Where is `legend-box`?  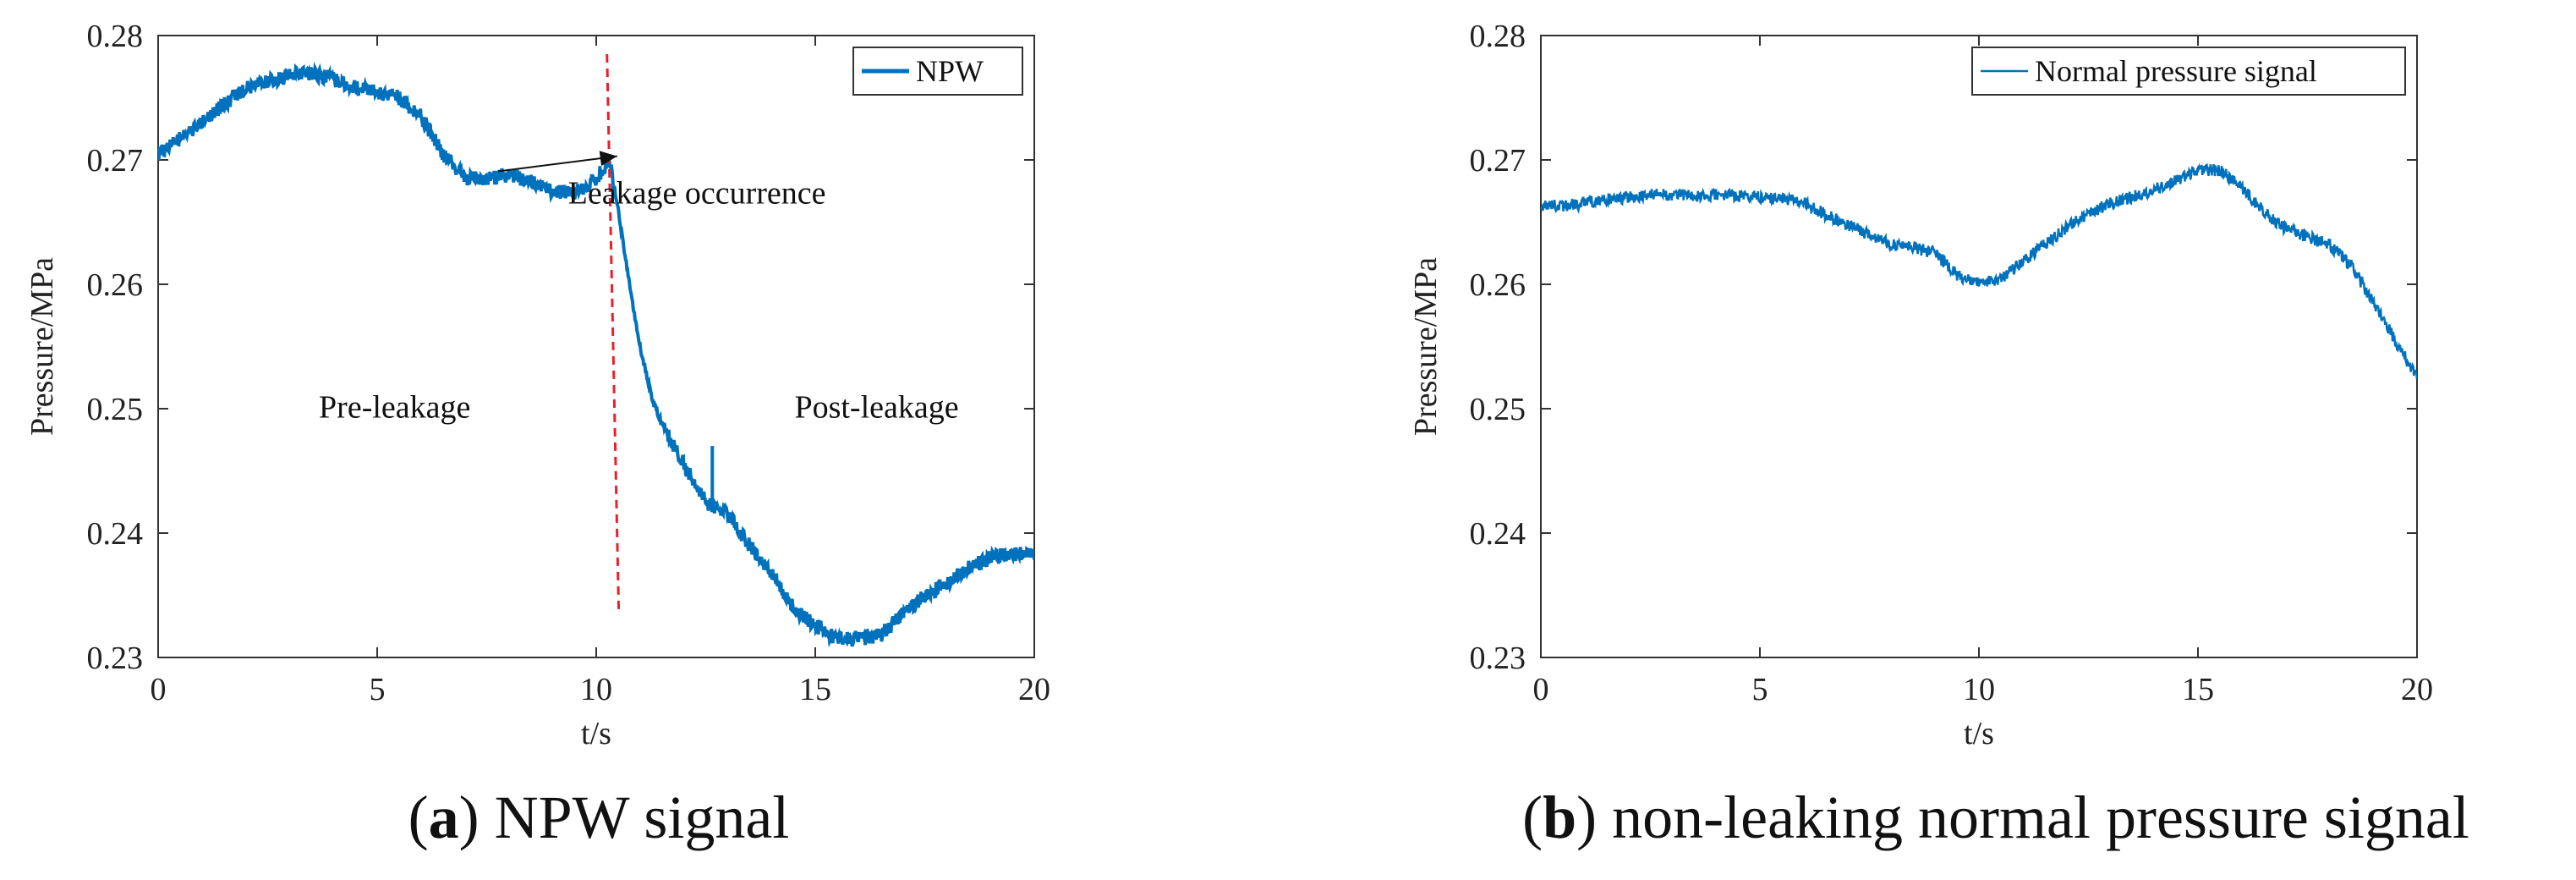
legend-box is located at coordinates (2188, 71).